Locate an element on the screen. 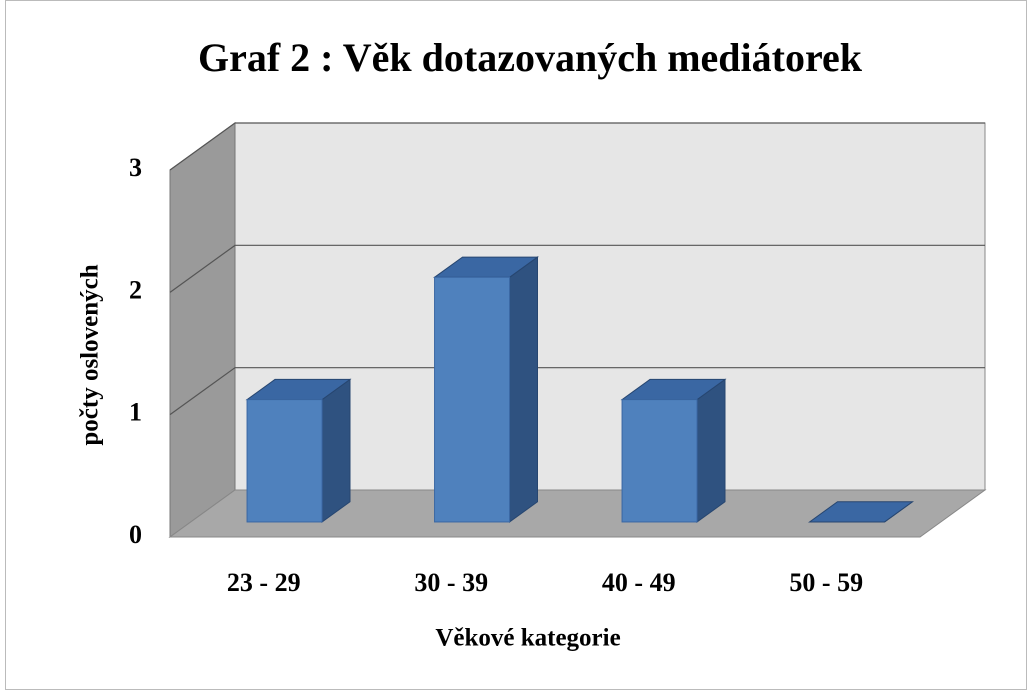 This screenshot has height=691, width=1033. x-tick-label: 23 - 29 is located at coordinates (264, 582).